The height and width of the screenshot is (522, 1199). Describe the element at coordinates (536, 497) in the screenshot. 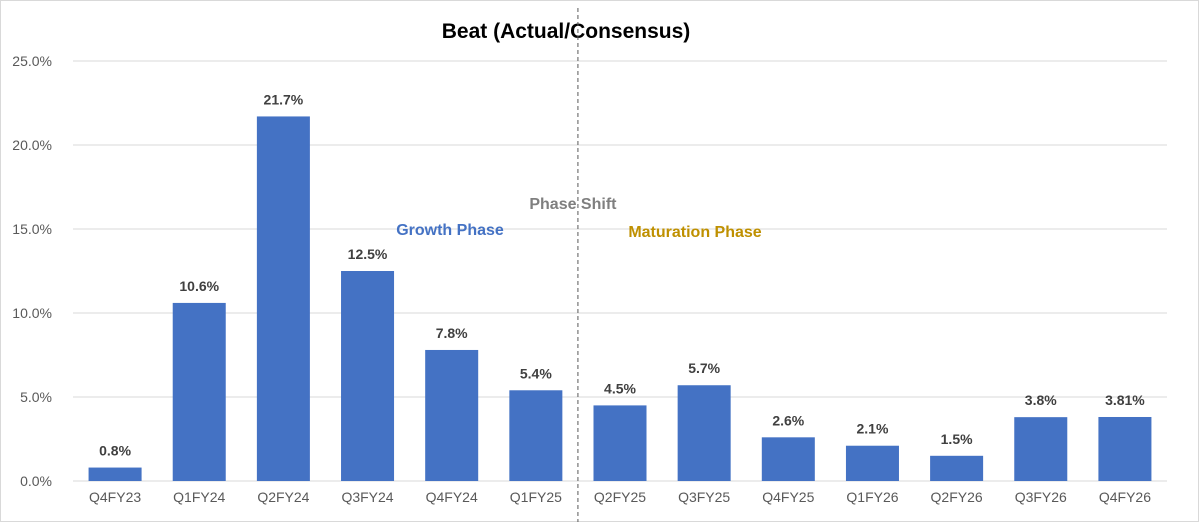

I see `x-tick-label: Q1FY25` at that location.